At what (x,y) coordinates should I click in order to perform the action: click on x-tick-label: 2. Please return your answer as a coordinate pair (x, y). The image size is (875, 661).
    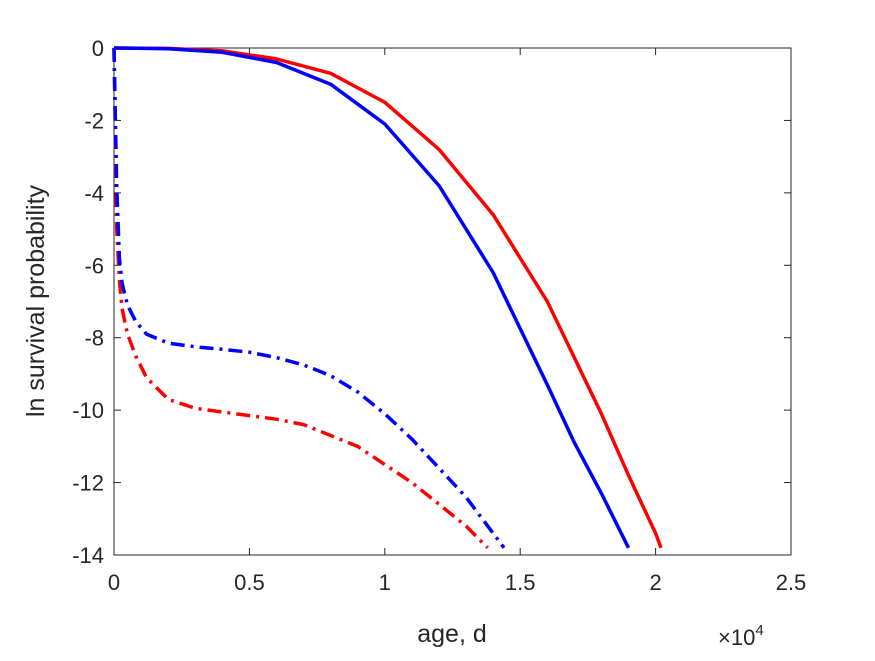
    Looking at the image, I should click on (655, 582).